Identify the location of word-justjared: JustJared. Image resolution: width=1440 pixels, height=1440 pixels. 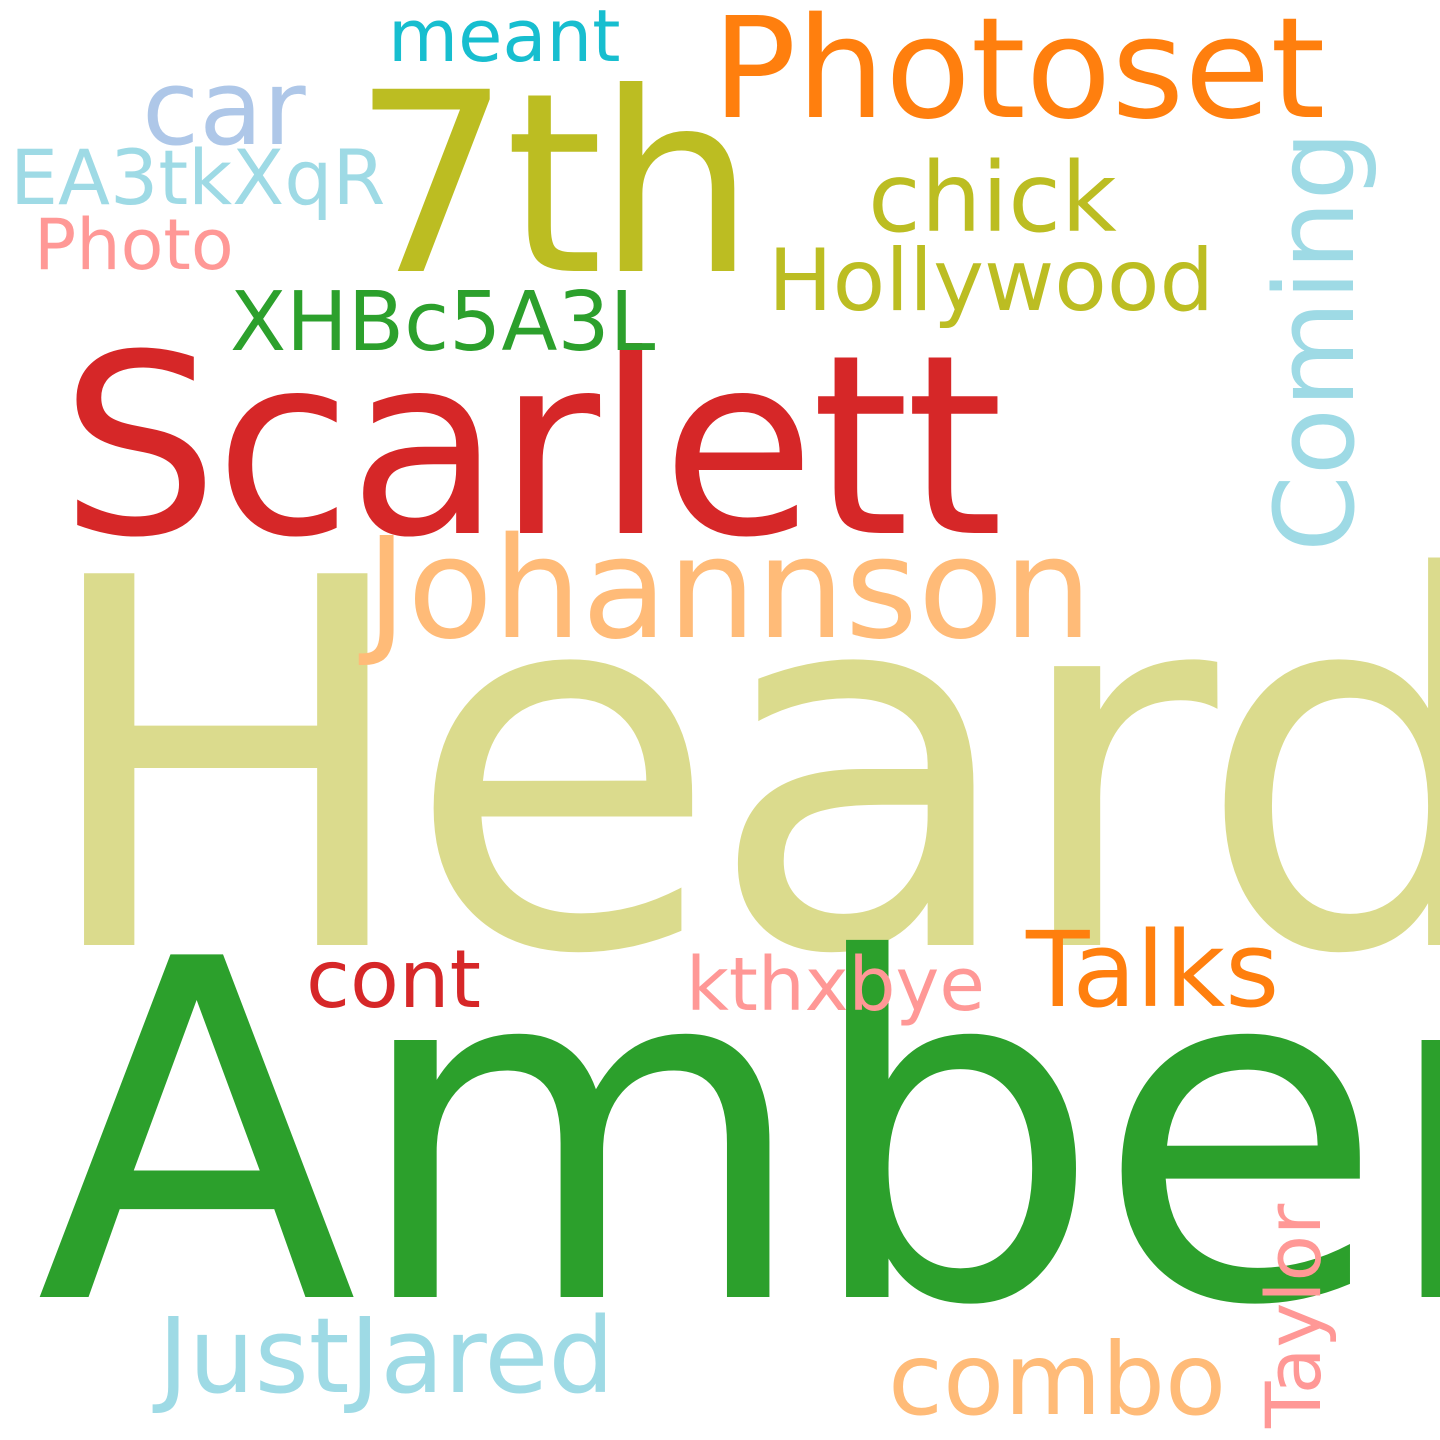
(386, 1356).